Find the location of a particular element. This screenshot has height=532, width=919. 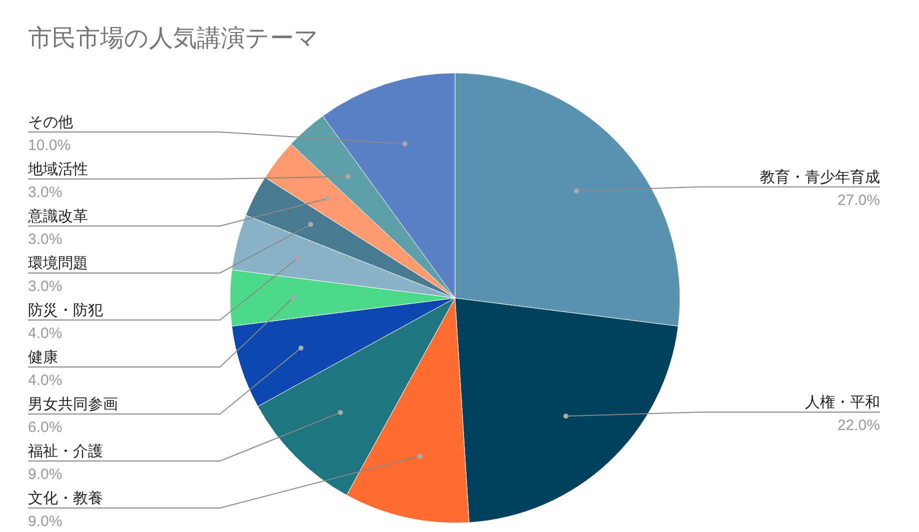

slice-label: 教育・青少年育成 is located at coordinates (820, 177).